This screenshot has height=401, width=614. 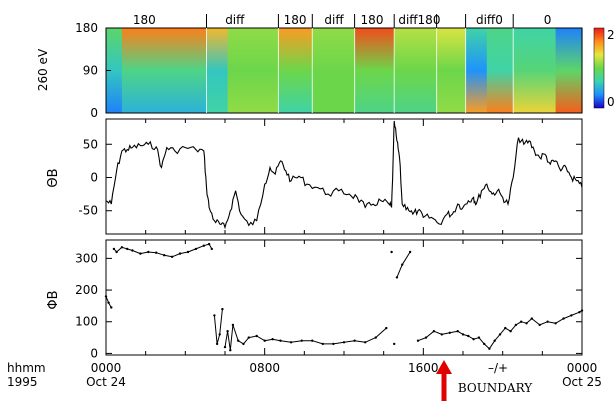 I want to click on phi-y-tick-label: 300, so click(x=86, y=258).